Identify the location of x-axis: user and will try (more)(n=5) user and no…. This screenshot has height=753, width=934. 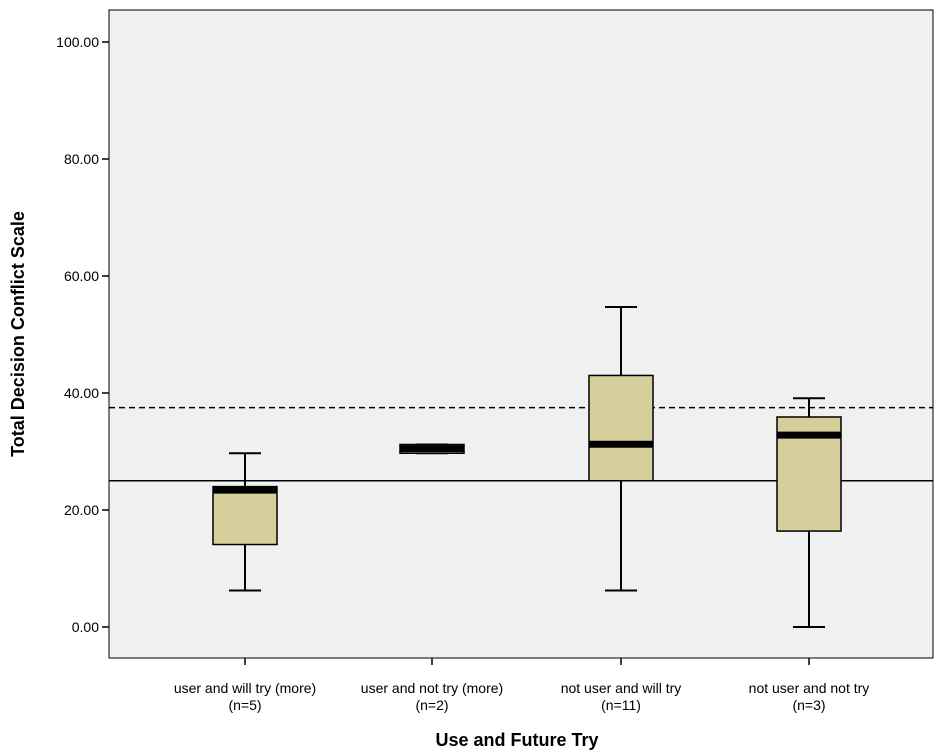
(522, 685).